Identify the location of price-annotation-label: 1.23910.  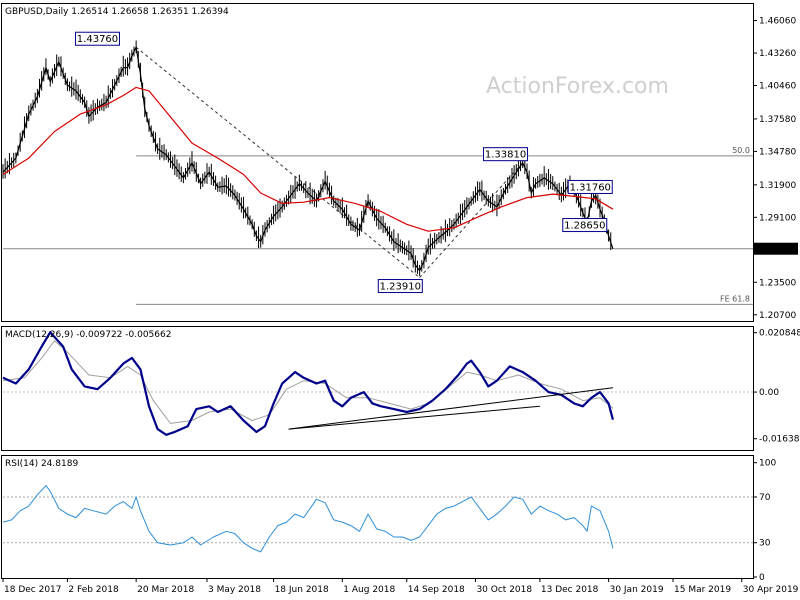
(400, 287).